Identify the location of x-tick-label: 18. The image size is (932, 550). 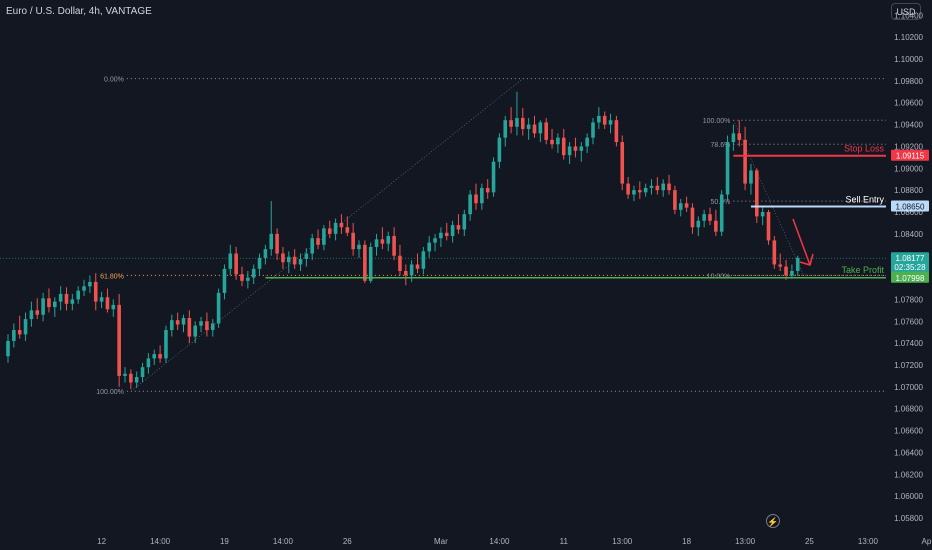
(686, 541).